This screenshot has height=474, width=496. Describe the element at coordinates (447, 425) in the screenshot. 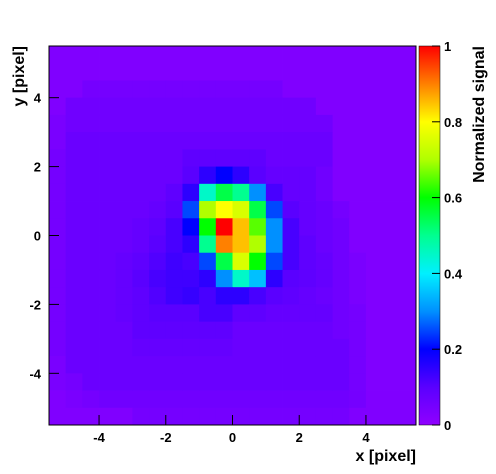

I see `colorbar-tick-label: 0` at that location.